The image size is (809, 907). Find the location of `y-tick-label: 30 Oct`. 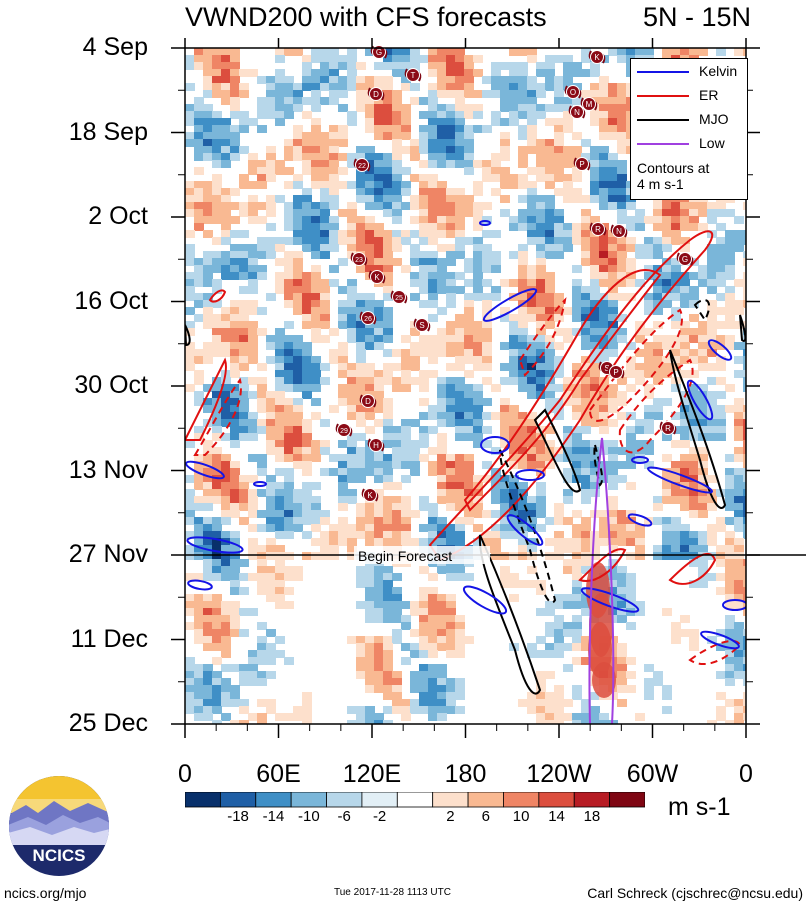

y-tick-label: 30 Oct is located at coordinates (111, 385).